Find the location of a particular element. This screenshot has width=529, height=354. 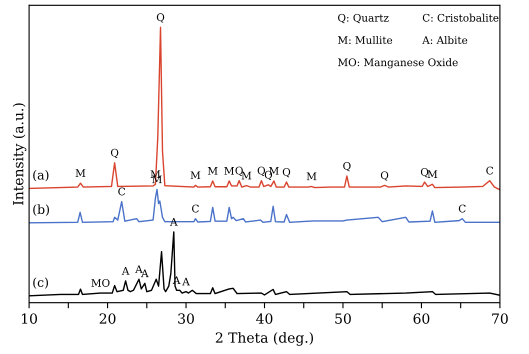

series-label: (b) is located at coordinates (41, 210).